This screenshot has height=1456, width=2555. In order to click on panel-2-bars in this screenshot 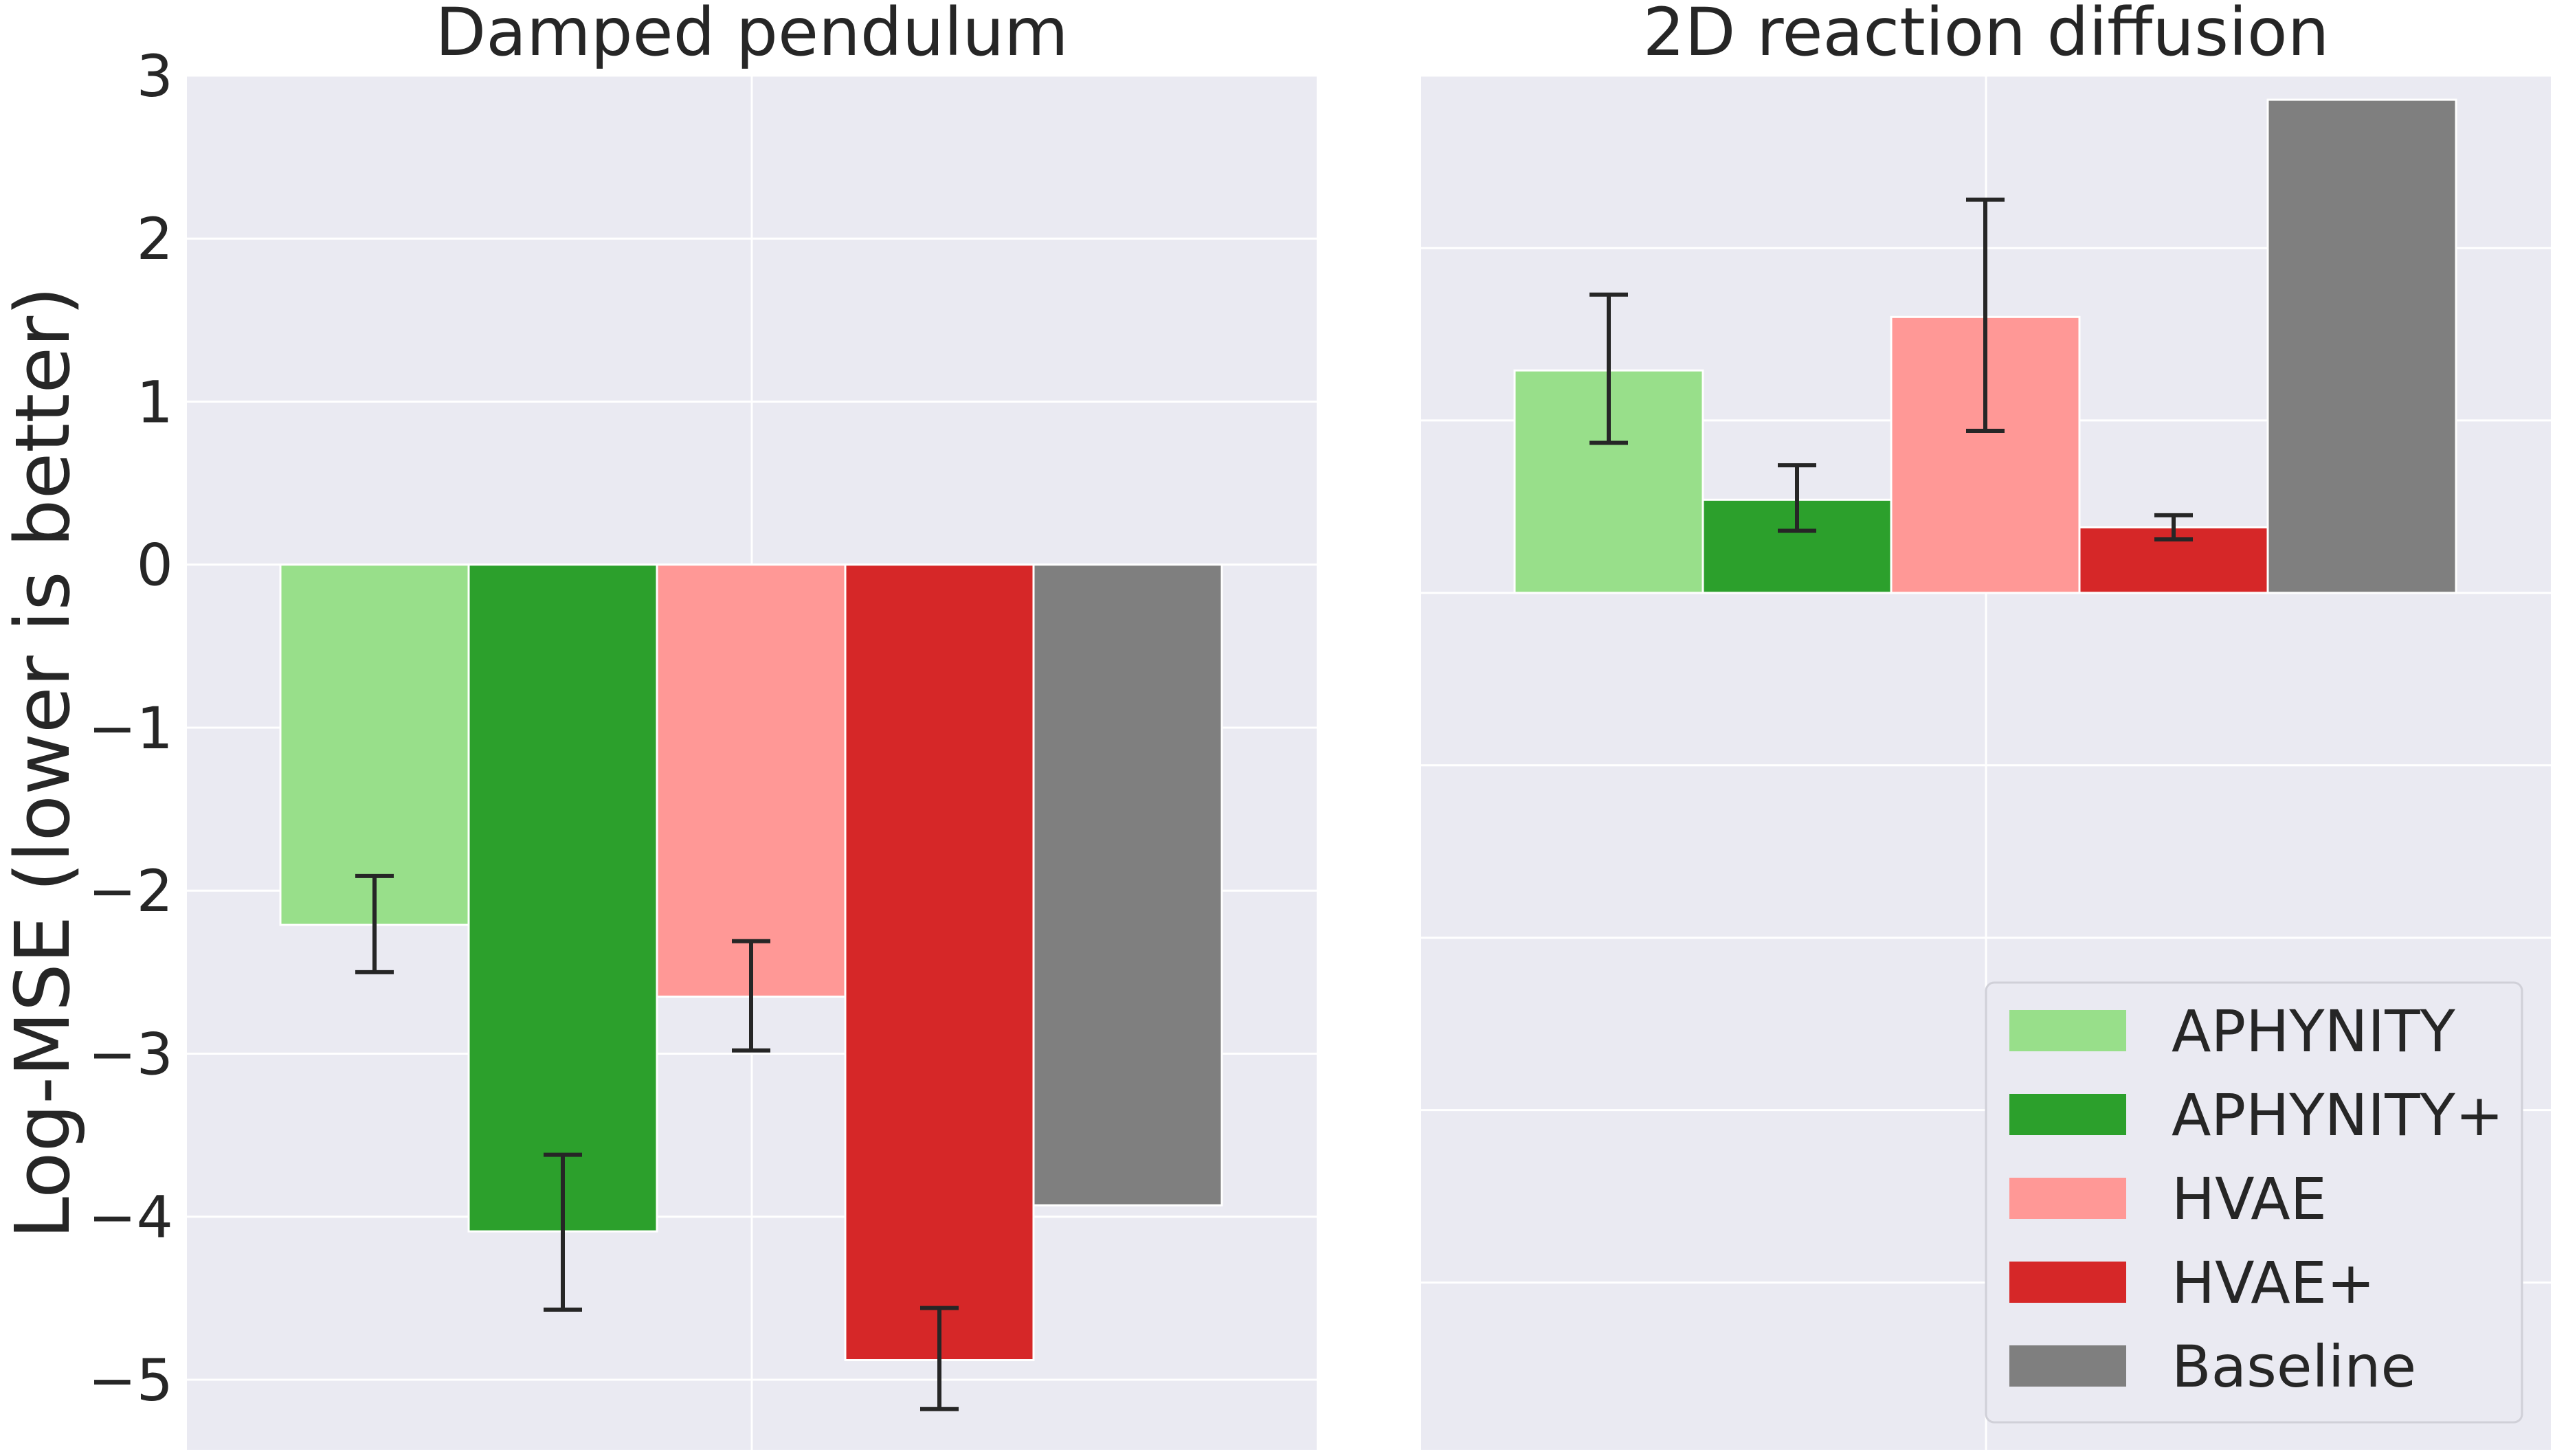, I will do `click(1985, 346)`.